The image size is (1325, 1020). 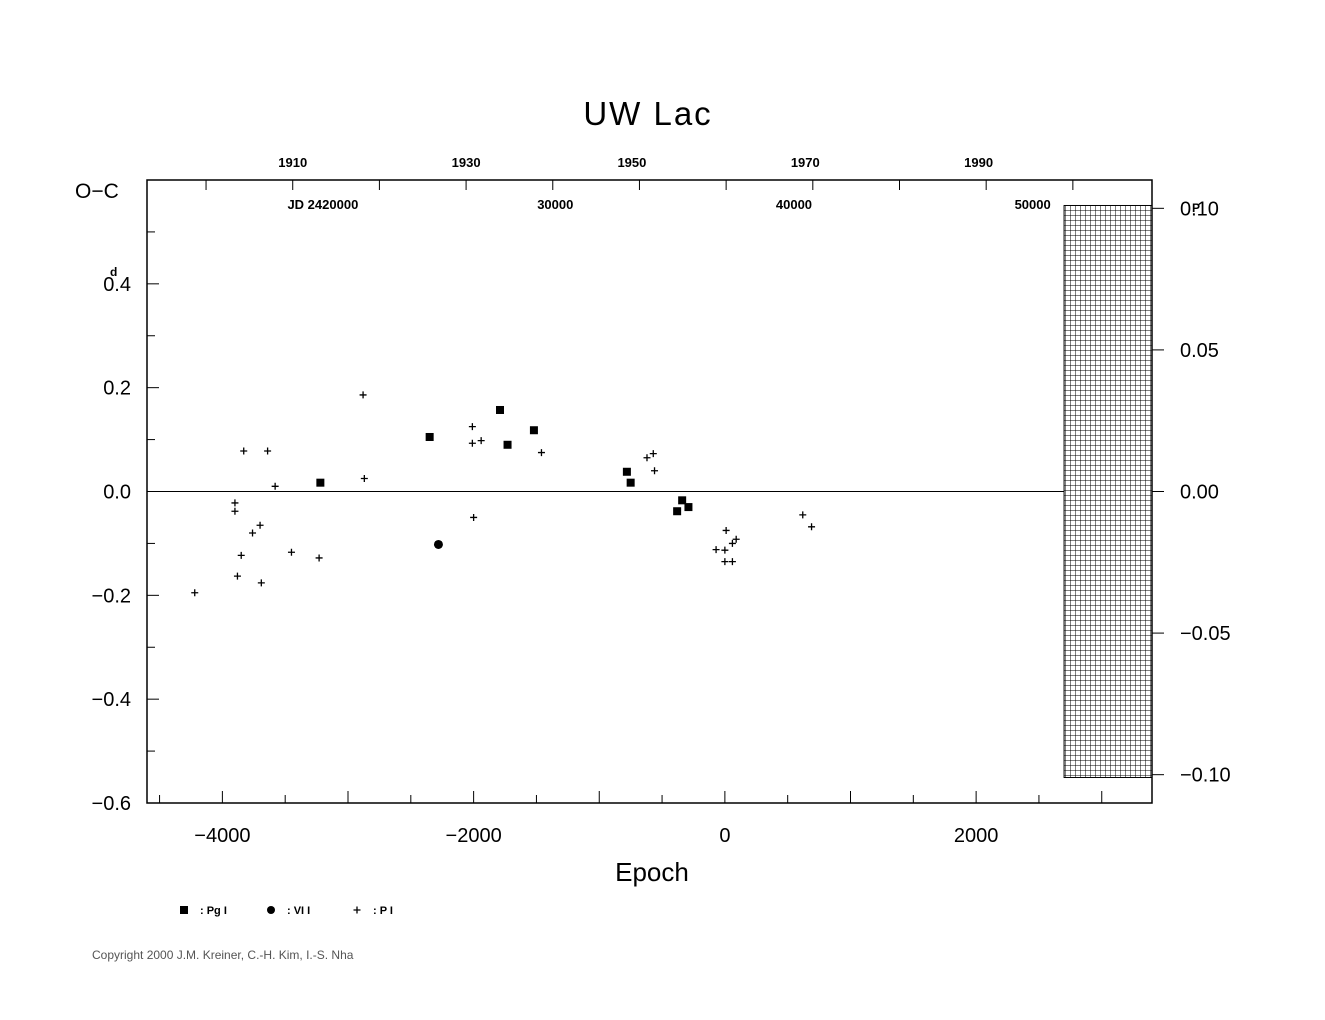 I want to click on year-label: 1930, so click(x=466, y=162).